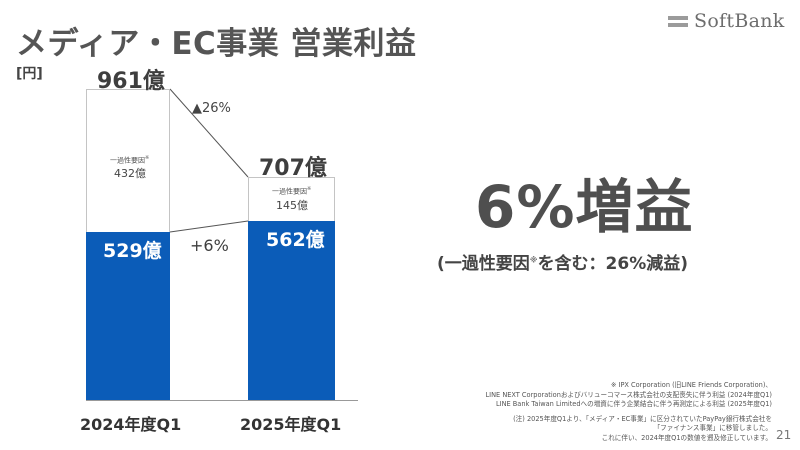  I want to click on xlabel-2025q1: 2025年度Q1, so click(291, 424).